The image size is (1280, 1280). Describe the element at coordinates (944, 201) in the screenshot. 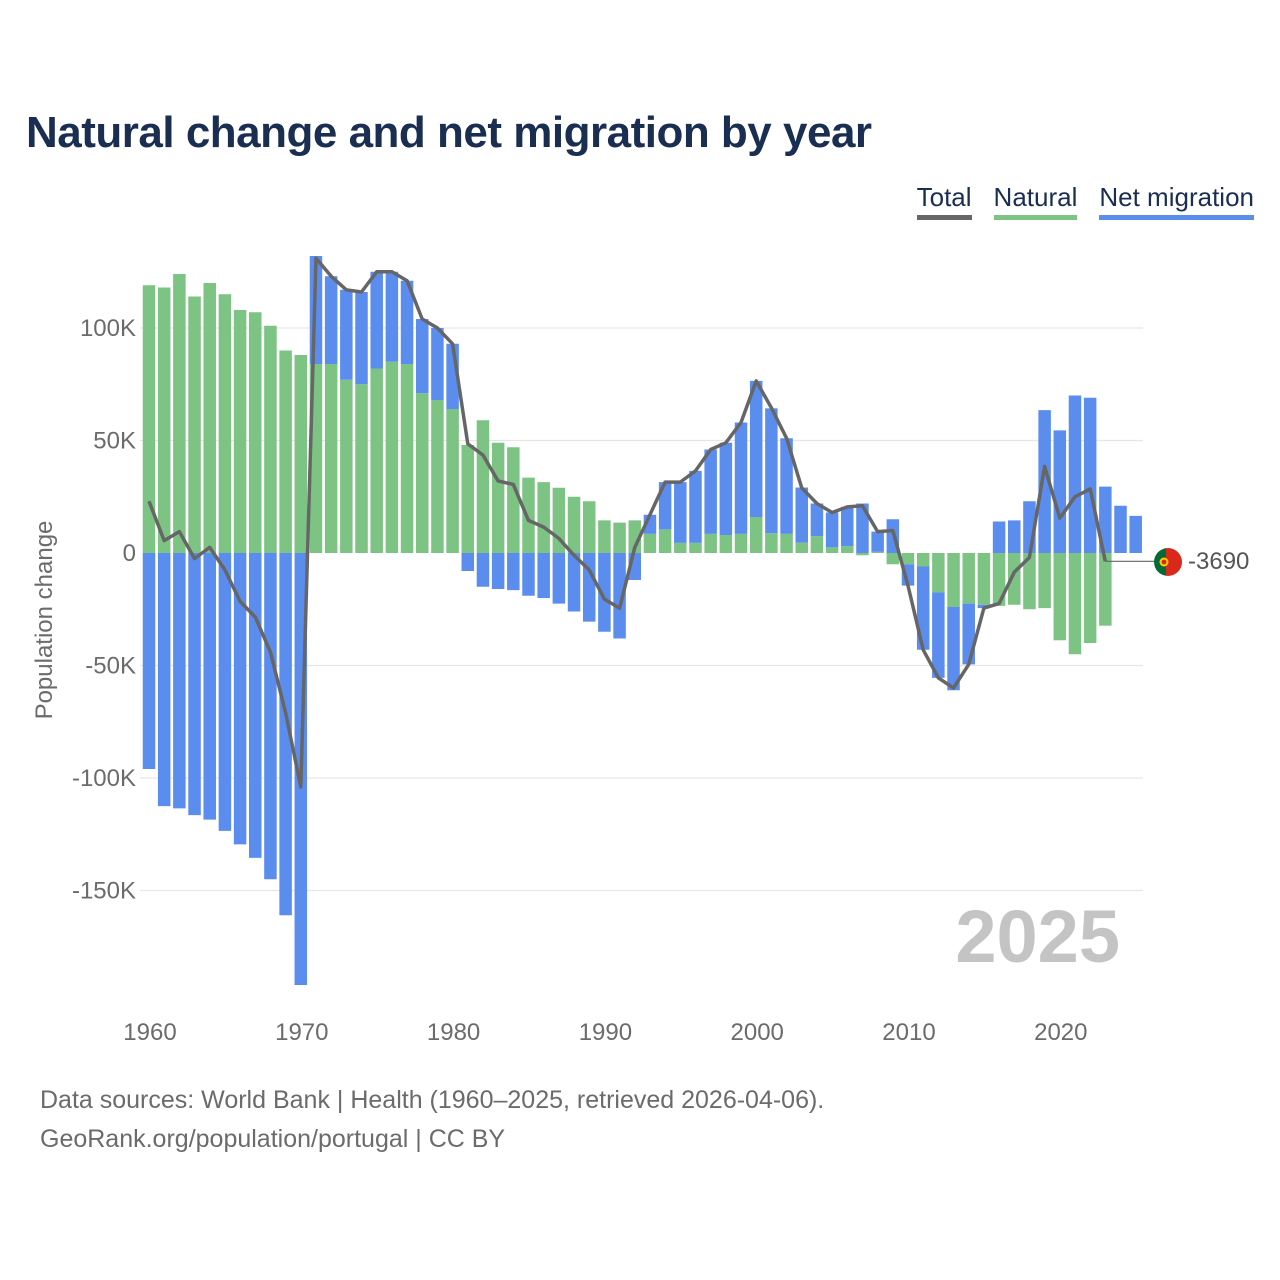

I see `legend-total: Total` at that location.